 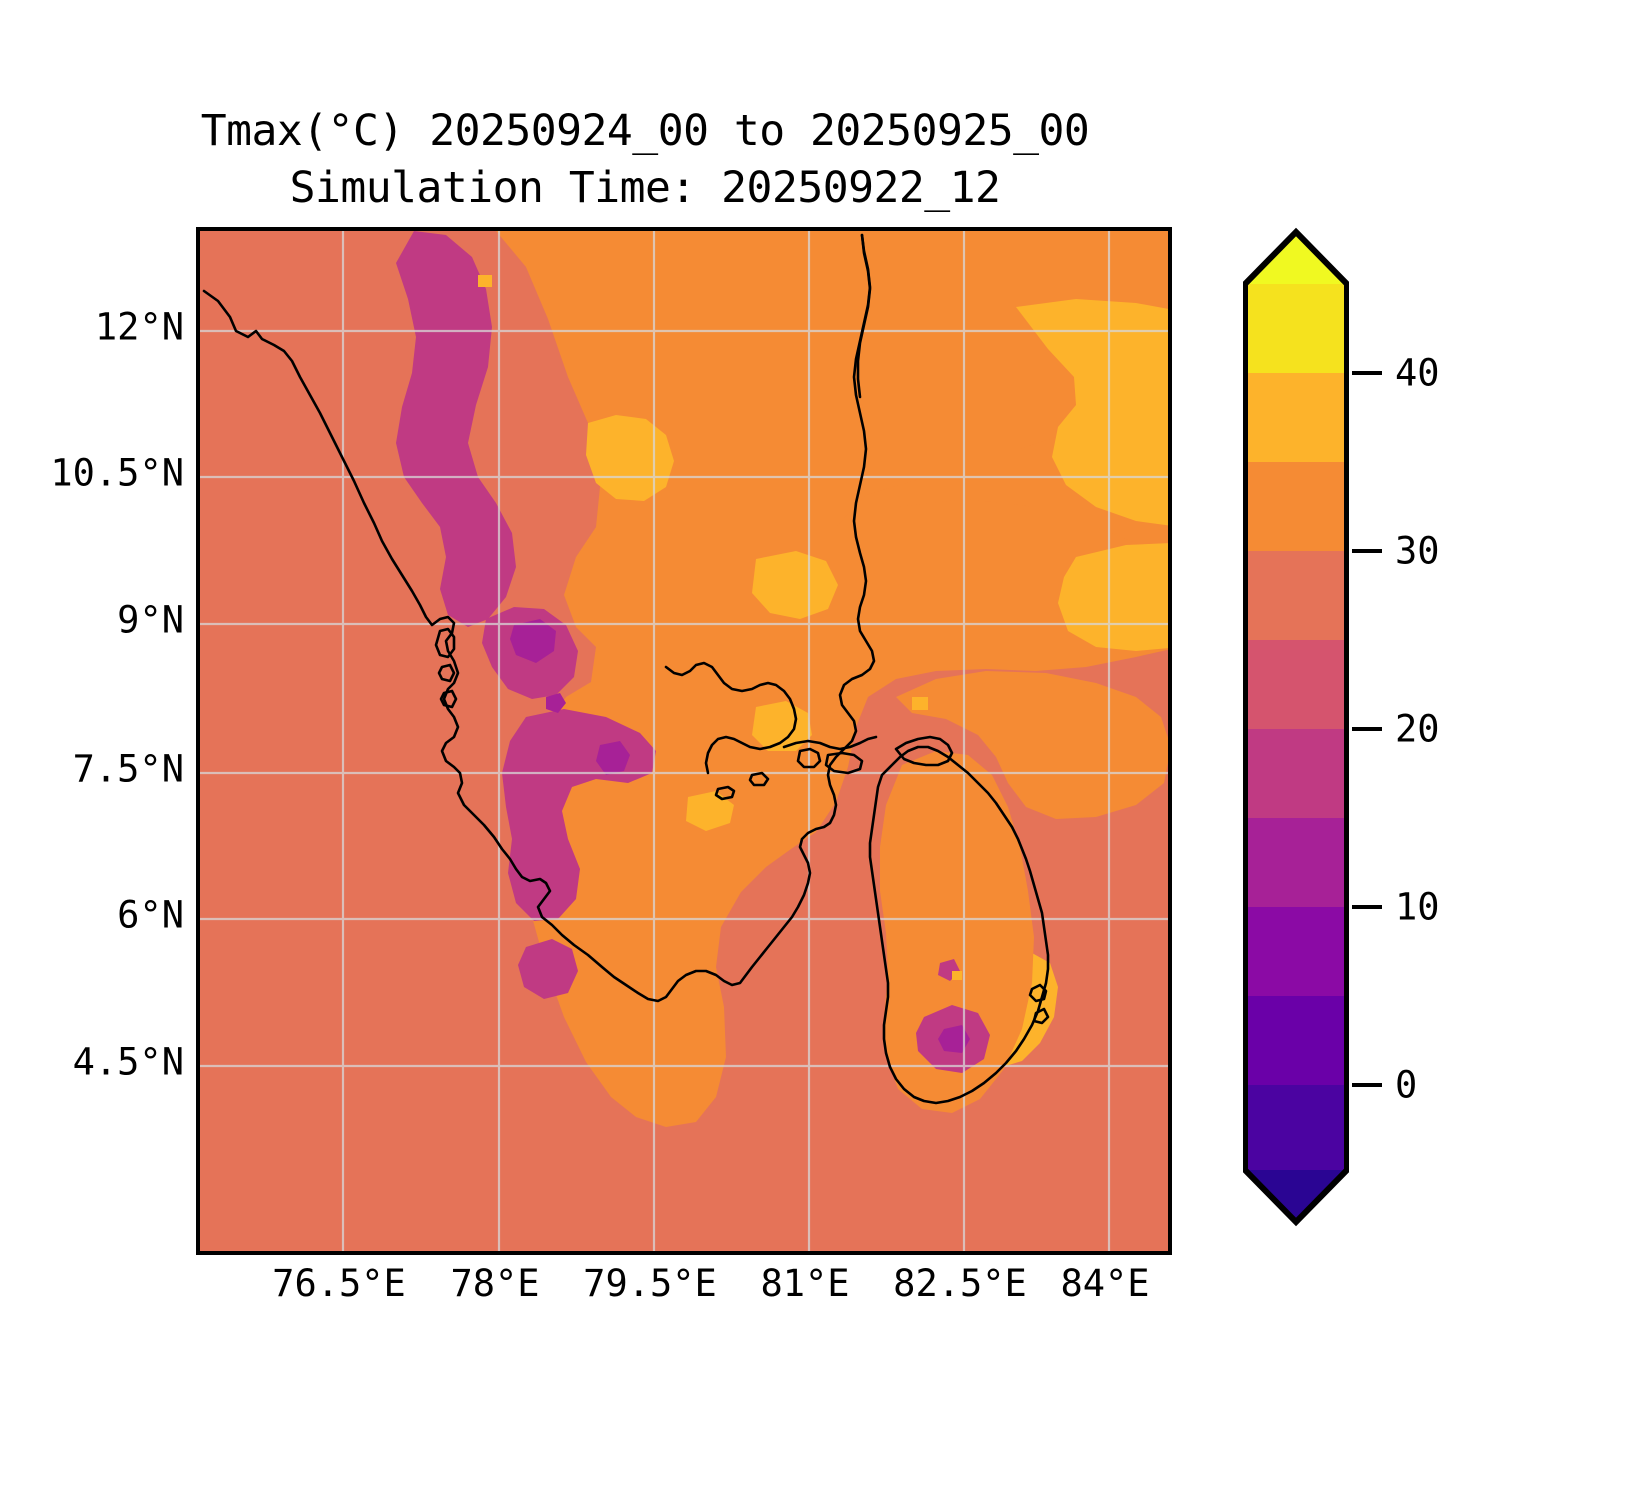 I want to click on coastline-adams-bridge, so click(x=830, y=743).